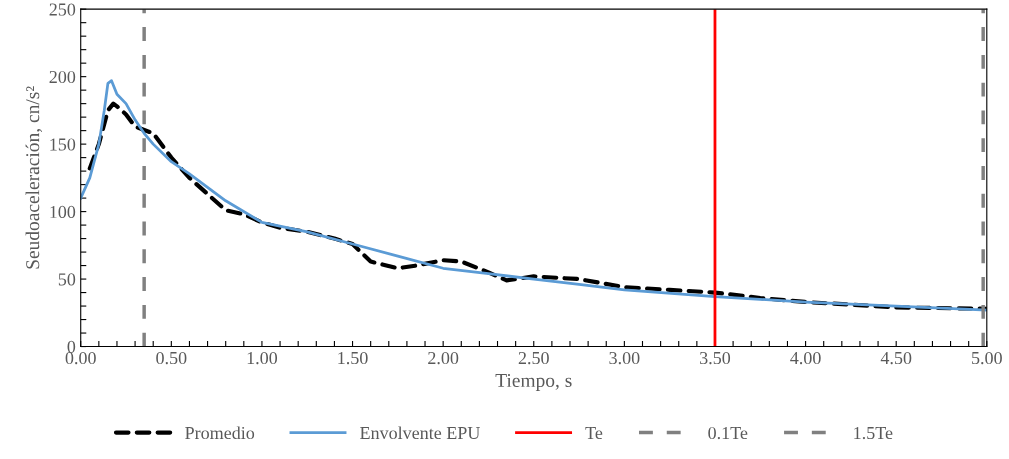 The height and width of the screenshot is (459, 1009). Describe the element at coordinates (62, 9) in the screenshot. I see `y-tick-label: 250` at that location.